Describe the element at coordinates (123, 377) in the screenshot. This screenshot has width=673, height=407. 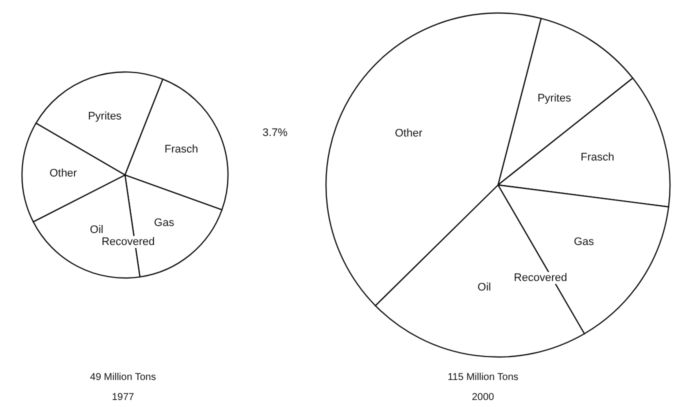
I see `text: 49 Million Tons` at that location.